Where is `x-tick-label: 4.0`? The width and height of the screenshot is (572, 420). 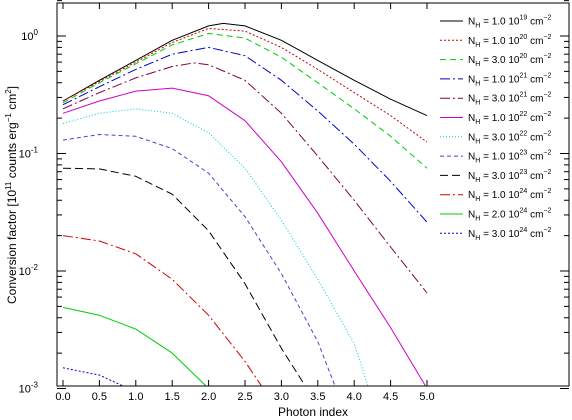
x-tick-label: 4.0 is located at coordinates (354, 397).